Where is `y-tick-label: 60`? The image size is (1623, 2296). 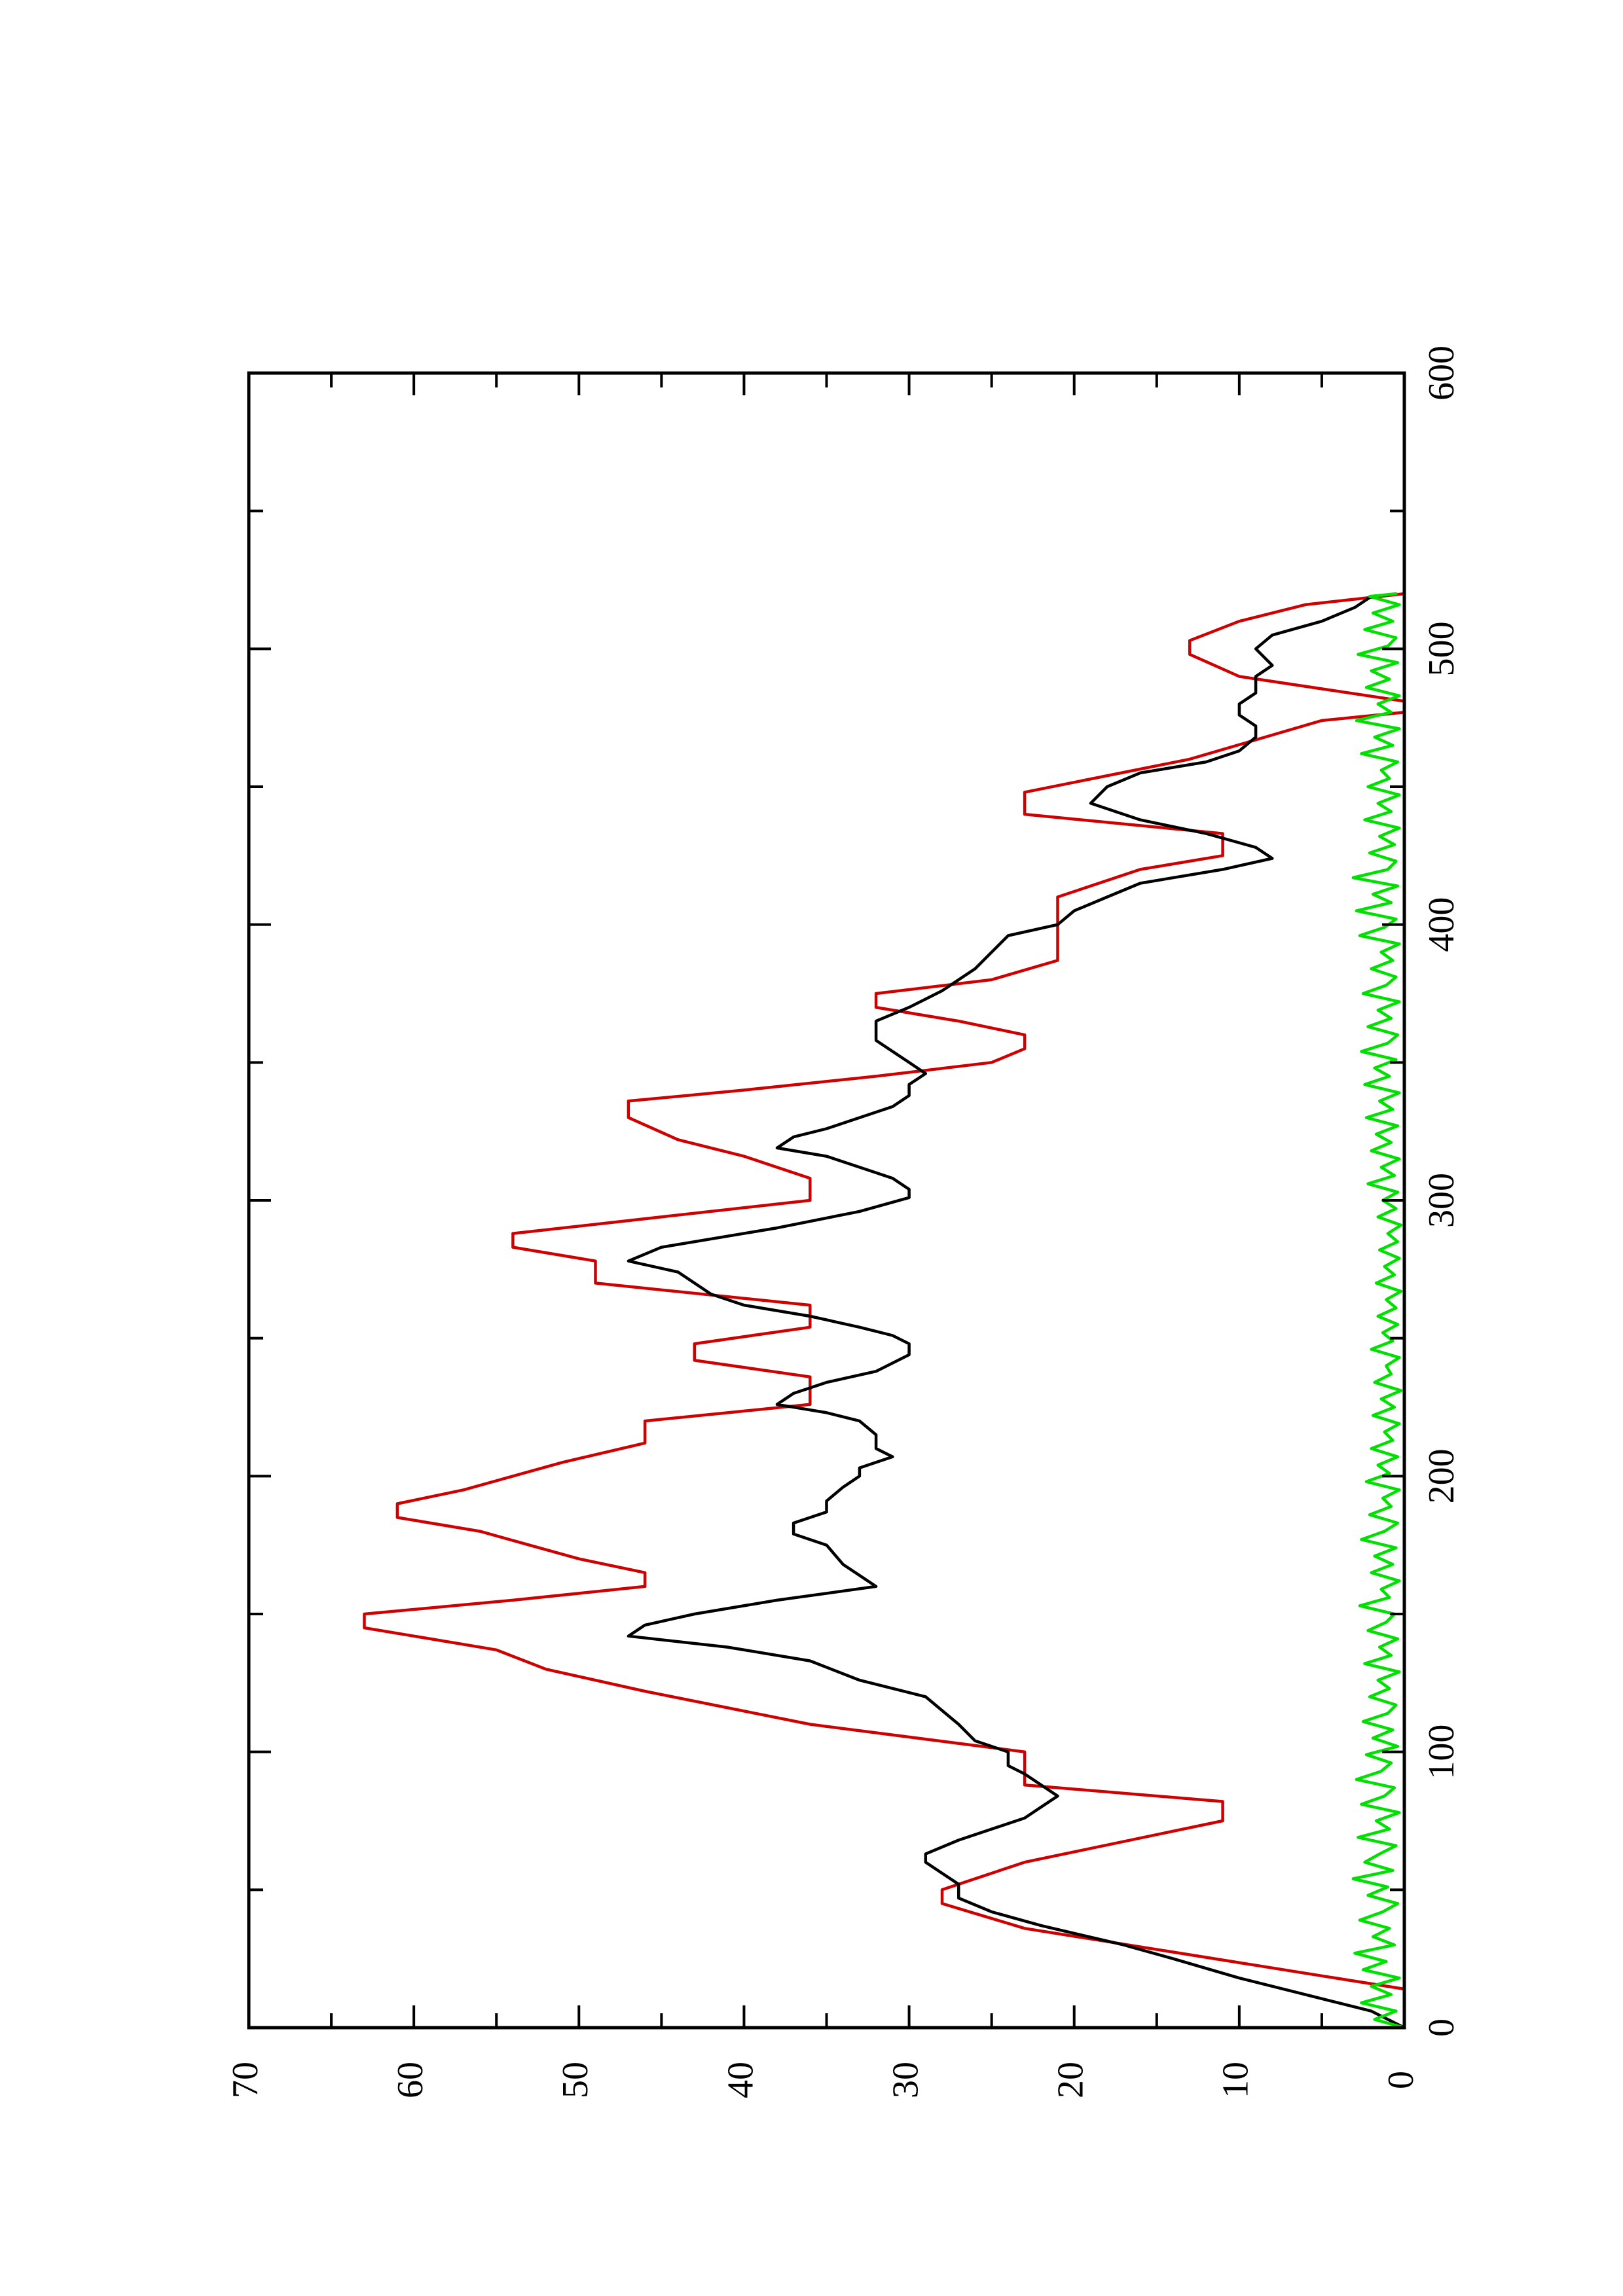 y-tick-label: 60 is located at coordinates (410, 2080).